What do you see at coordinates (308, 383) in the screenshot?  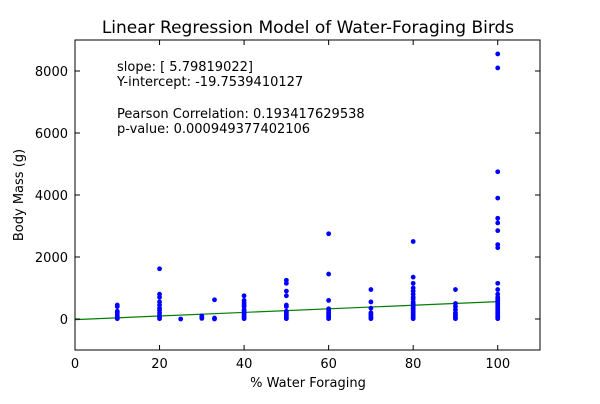 I see `x-axis-label: % Water Foraging` at bounding box center [308, 383].